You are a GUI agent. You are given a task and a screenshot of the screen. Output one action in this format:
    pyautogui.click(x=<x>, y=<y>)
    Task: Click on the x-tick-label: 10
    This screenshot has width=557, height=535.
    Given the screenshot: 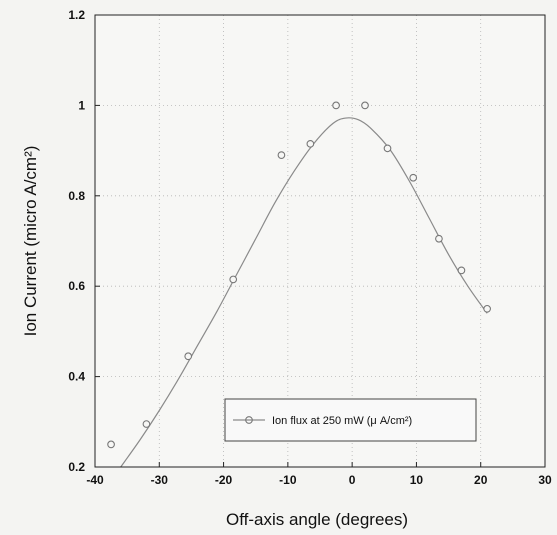 What is the action you would take?
    pyautogui.click(x=417, y=480)
    